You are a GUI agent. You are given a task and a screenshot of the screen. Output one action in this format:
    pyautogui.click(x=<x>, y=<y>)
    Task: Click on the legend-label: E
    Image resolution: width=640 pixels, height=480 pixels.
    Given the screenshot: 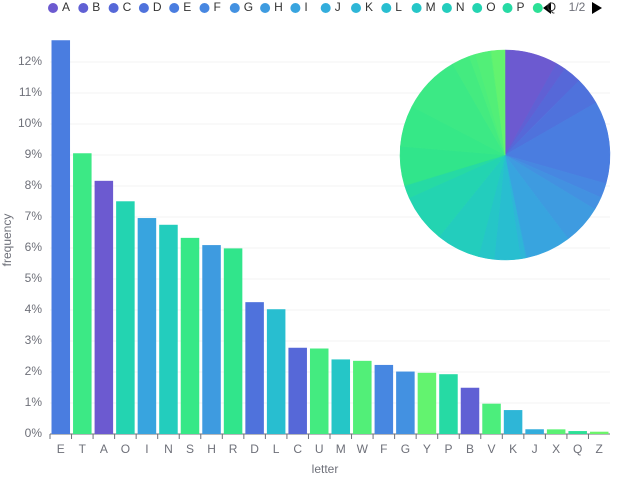 What is the action you would take?
    pyautogui.click(x=187, y=7)
    